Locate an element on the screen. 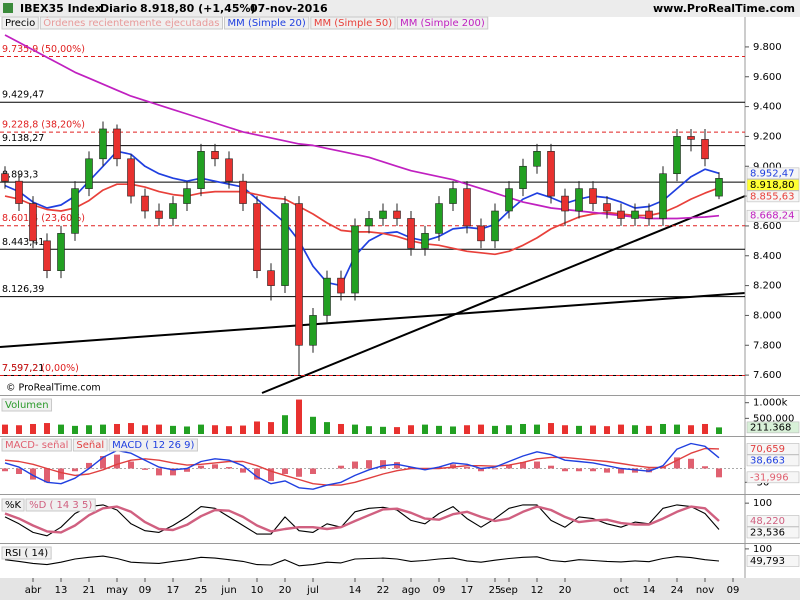 The image size is (800, 600). x-tick-label: ago is located at coordinates (411, 590).